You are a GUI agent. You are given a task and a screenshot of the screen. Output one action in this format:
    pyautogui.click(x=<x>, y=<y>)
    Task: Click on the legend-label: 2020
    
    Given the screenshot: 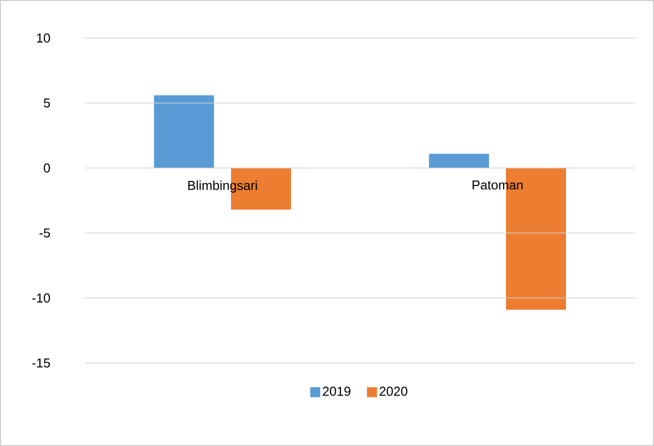 What is the action you would take?
    pyautogui.click(x=394, y=391)
    